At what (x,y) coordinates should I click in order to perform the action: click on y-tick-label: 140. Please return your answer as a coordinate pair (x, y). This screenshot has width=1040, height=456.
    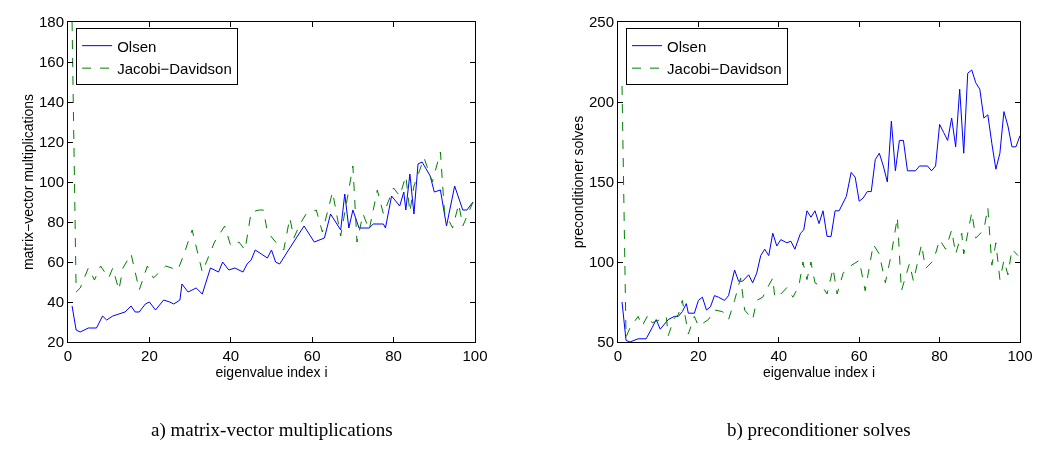
    Looking at the image, I should click on (51, 102).